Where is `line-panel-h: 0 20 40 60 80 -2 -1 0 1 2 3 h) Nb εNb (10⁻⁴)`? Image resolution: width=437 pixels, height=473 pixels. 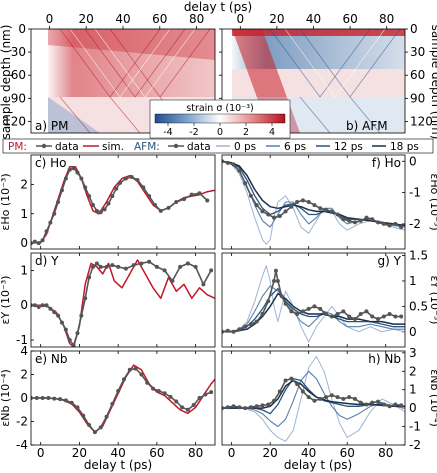 line-panel-h: 0 20 40 60 80 -2 -1 0 1 2 3 h) Nb εNb (10⁻⁴) is located at coordinates (329, 403).